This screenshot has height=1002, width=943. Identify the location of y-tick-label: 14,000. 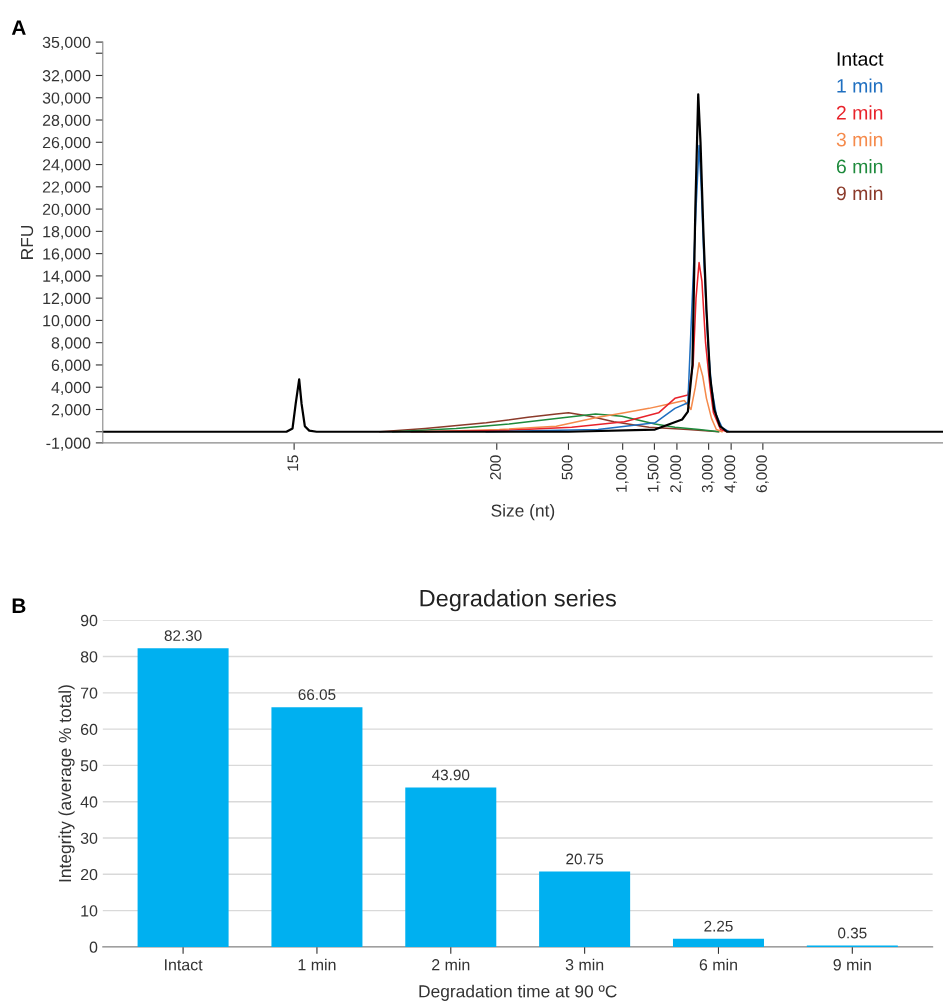
(67, 277).